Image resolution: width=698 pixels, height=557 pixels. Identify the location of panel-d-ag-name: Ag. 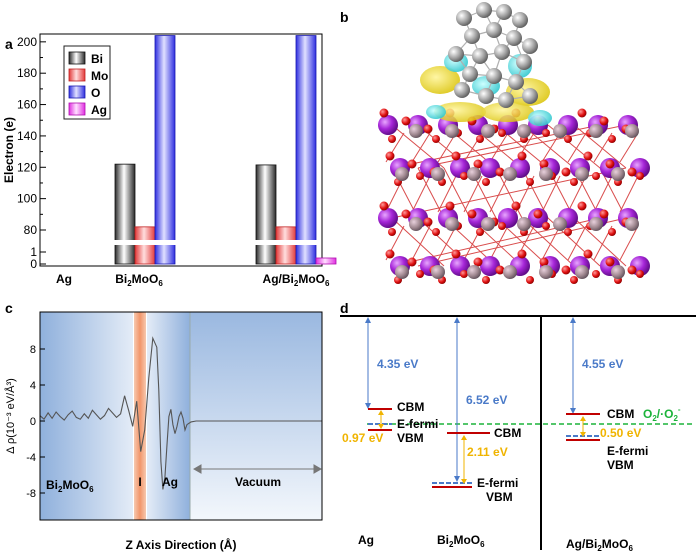
(366, 540).